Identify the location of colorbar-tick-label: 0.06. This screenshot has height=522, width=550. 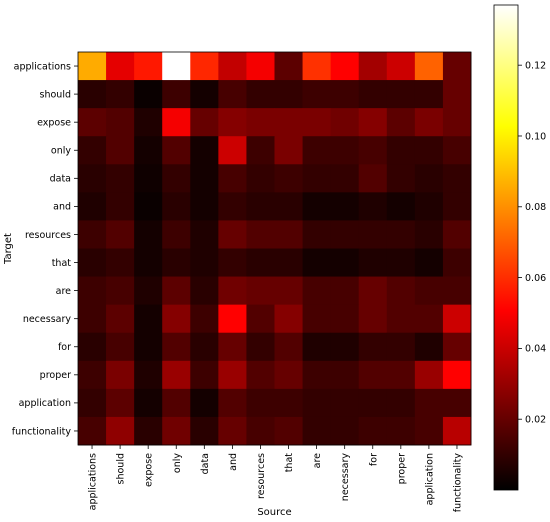
(535, 278).